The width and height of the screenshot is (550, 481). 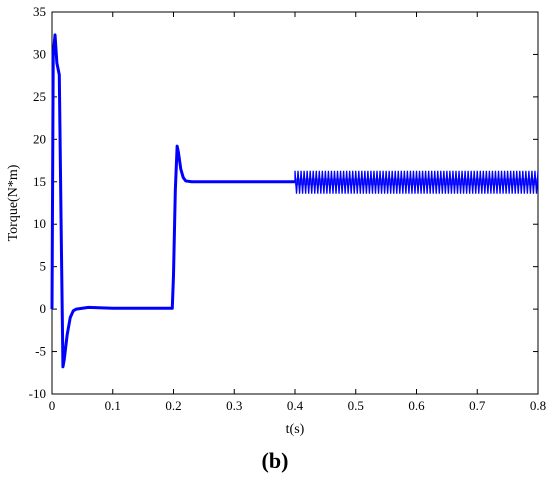 I want to click on x-tick-label: 0, so click(x=52, y=405).